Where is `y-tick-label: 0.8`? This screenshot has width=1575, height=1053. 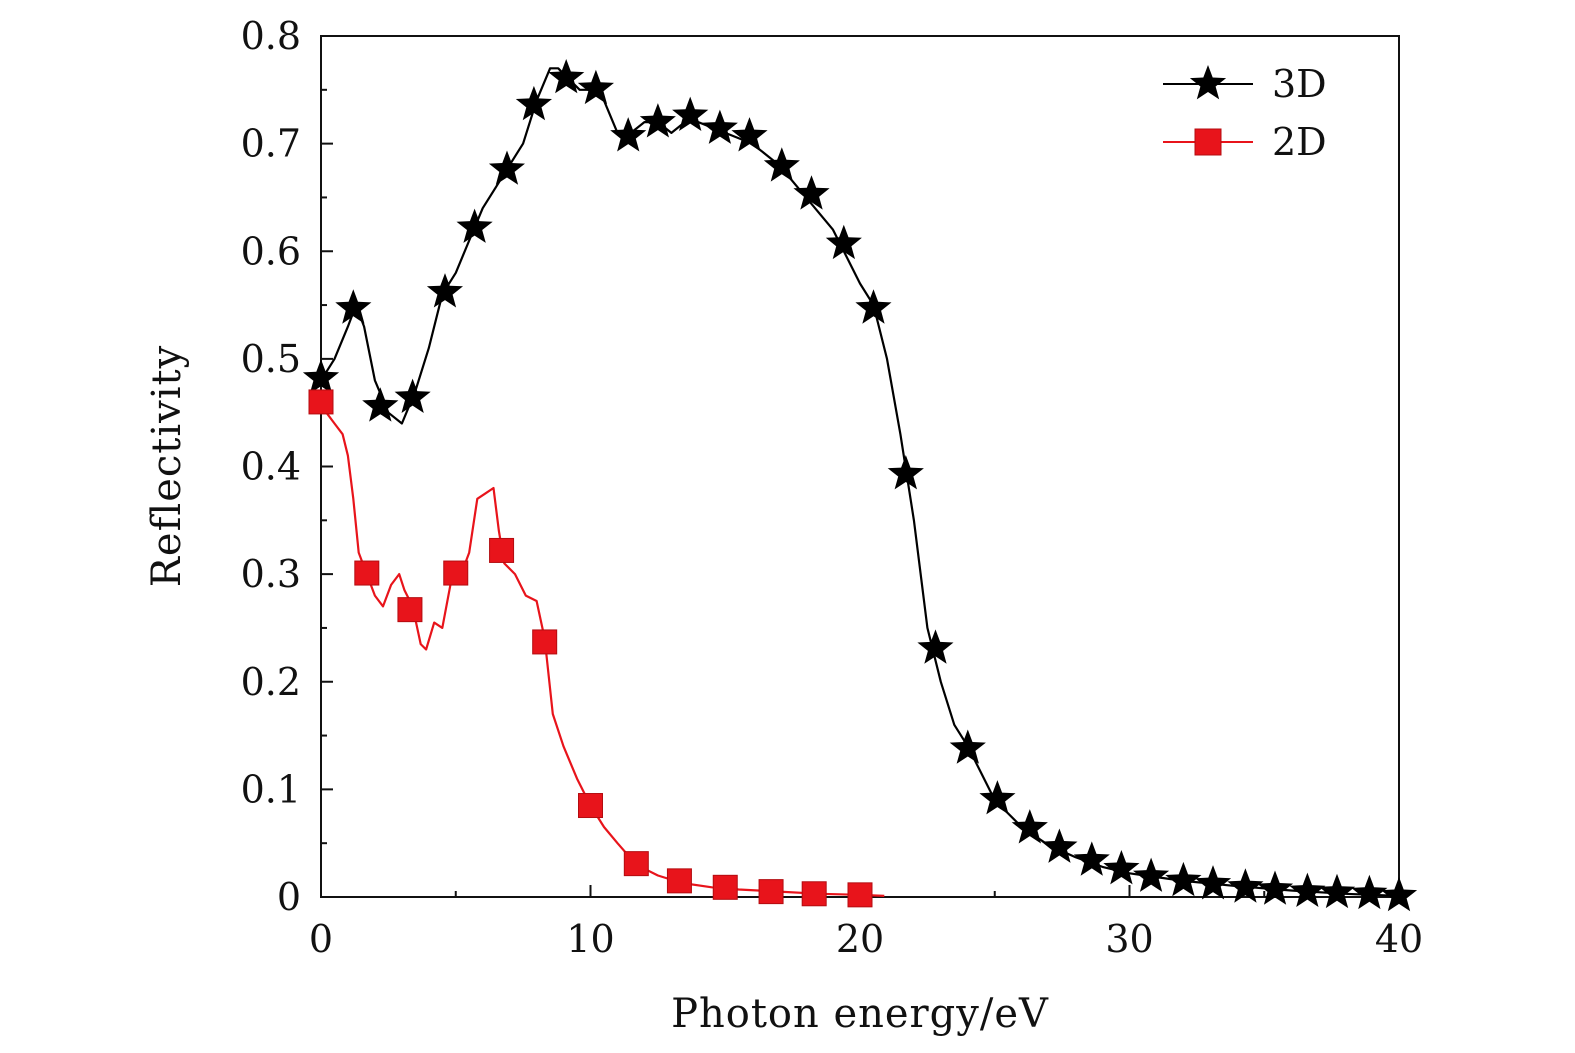 y-tick-label: 0.8 is located at coordinates (271, 36).